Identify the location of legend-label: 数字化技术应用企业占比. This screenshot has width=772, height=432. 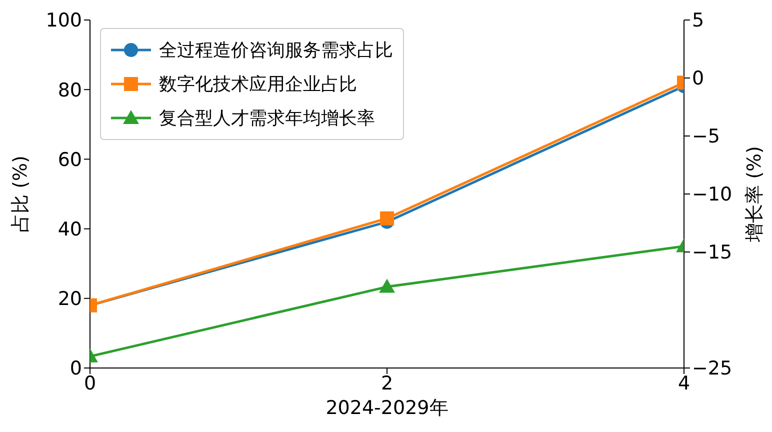
(258, 84).